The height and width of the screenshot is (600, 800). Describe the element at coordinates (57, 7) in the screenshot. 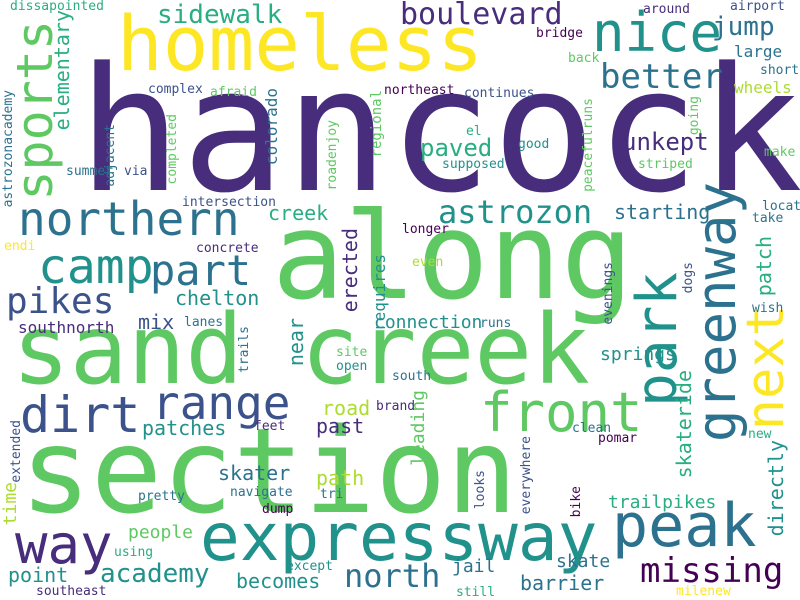

I see `word-dissapointed: dissapointed` at that location.